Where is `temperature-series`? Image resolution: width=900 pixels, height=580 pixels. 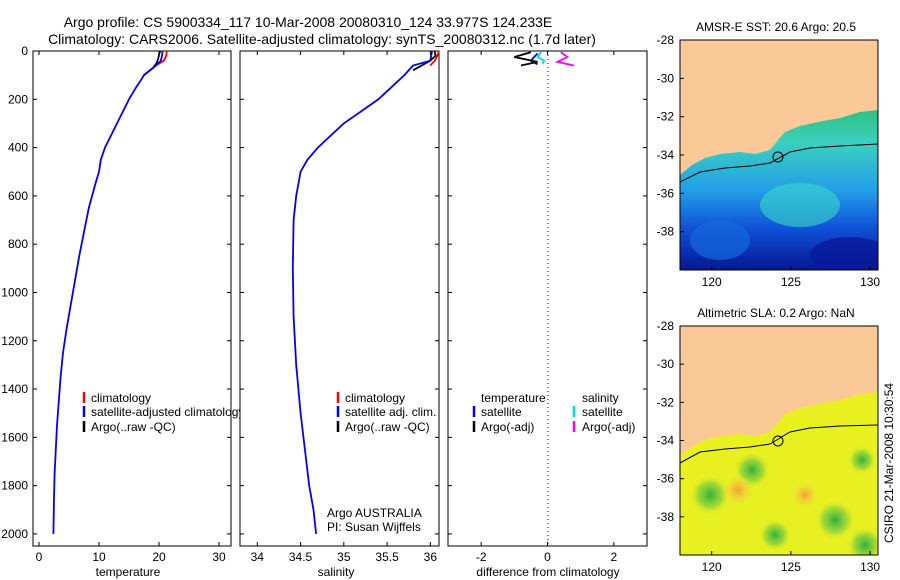 temperature-series is located at coordinates (110, 292).